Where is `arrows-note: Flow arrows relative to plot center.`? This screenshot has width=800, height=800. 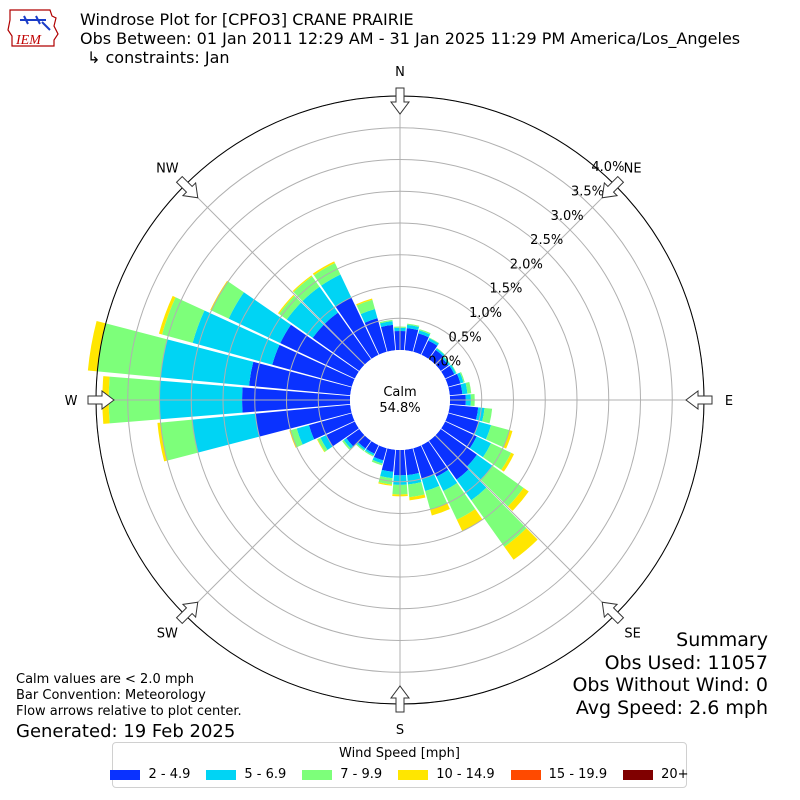
arrows-note: Flow arrows relative to plot center. is located at coordinates (129, 711).